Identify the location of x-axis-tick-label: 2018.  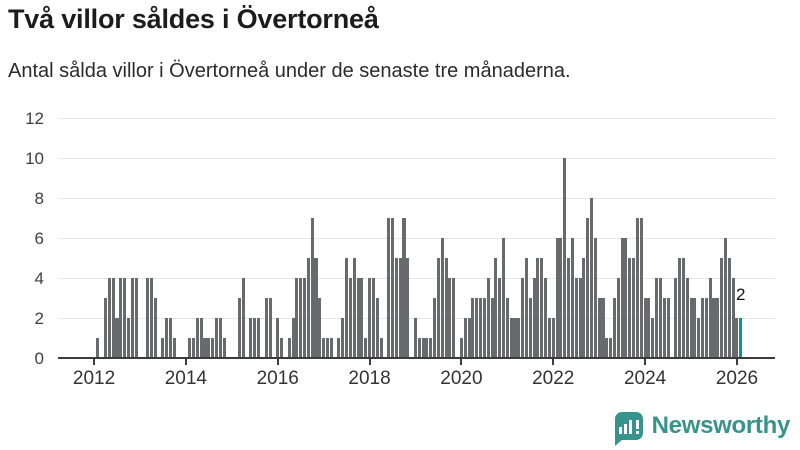
(369, 378).